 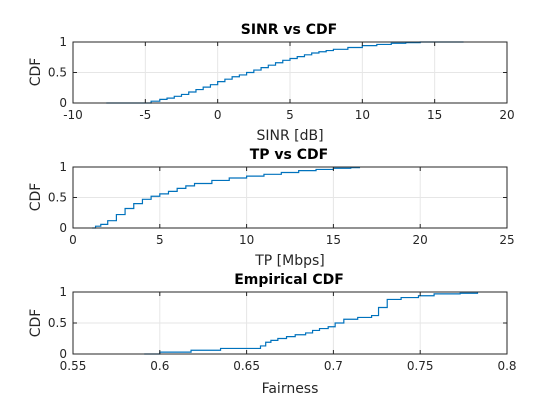 I want to click on x-tick-label: 0.75, so click(x=420, y=366).